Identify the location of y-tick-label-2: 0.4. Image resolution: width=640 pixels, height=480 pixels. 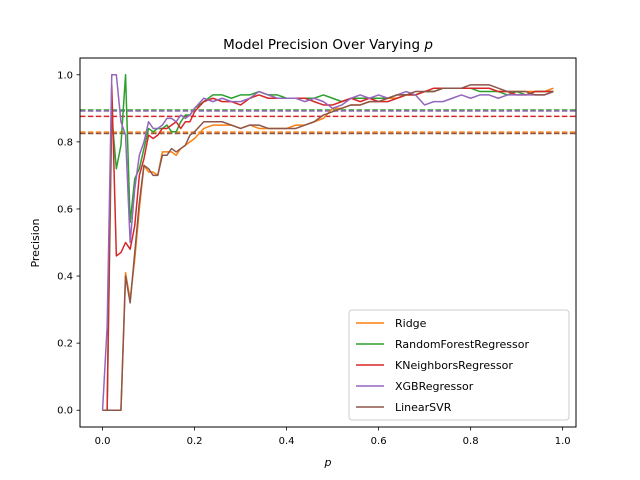
(65, 277).